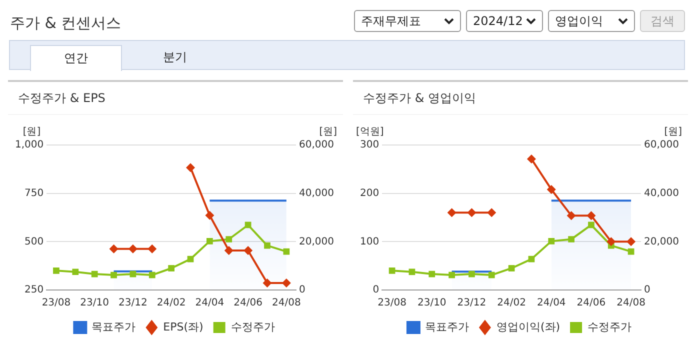 The height and width of the screenshot is (349, 695). I want to click on y-tick-label: 250, so click(34, 290).